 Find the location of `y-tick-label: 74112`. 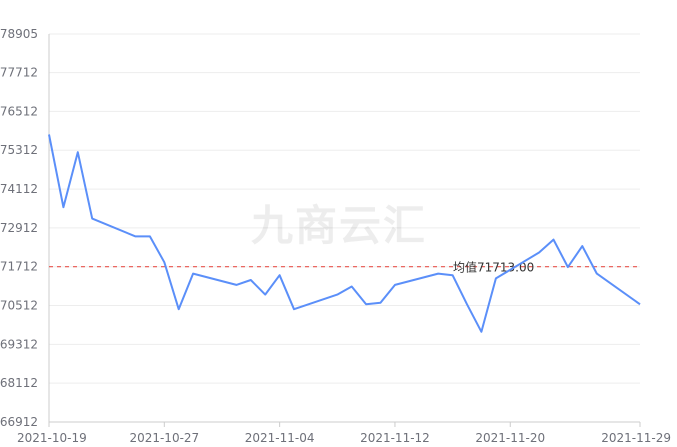

y-tick-label: 74112 is located at coordinates (19, 189).